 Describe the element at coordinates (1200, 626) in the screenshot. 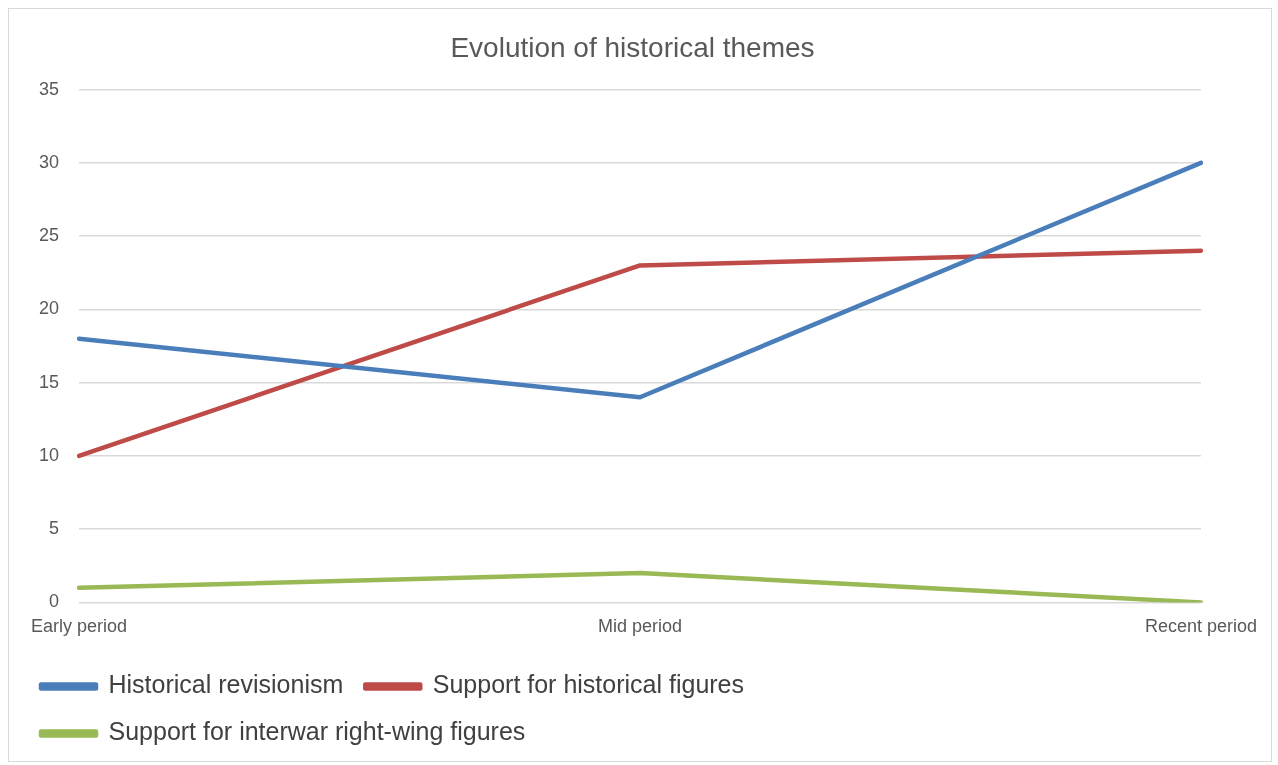

I see `x-tick-label: Recent period` at that location.